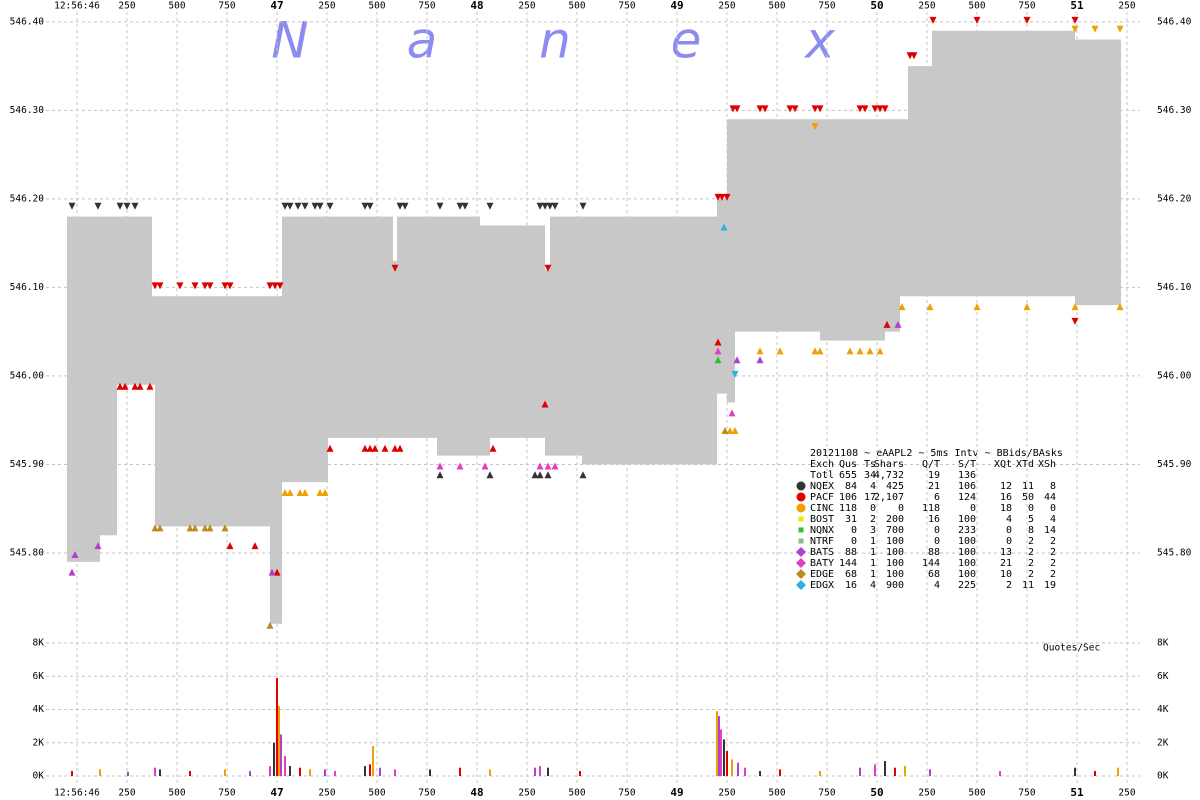 The width and height of the screenshot is (1200, 800). What do you see at coordinates (822, 563) in the screenshot?
I see `legend-label: BATY` at bounding box center [822, 563].